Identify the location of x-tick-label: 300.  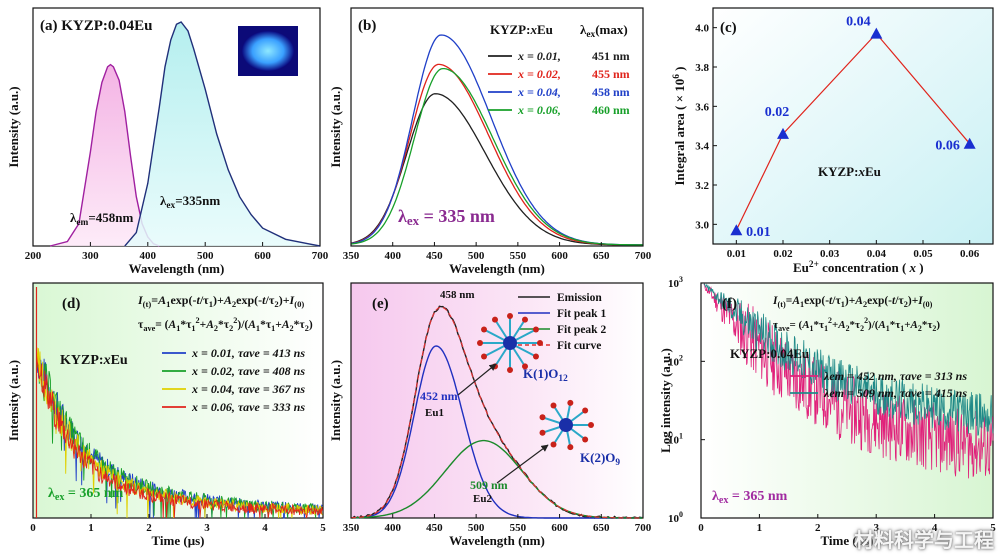
(90, 256).